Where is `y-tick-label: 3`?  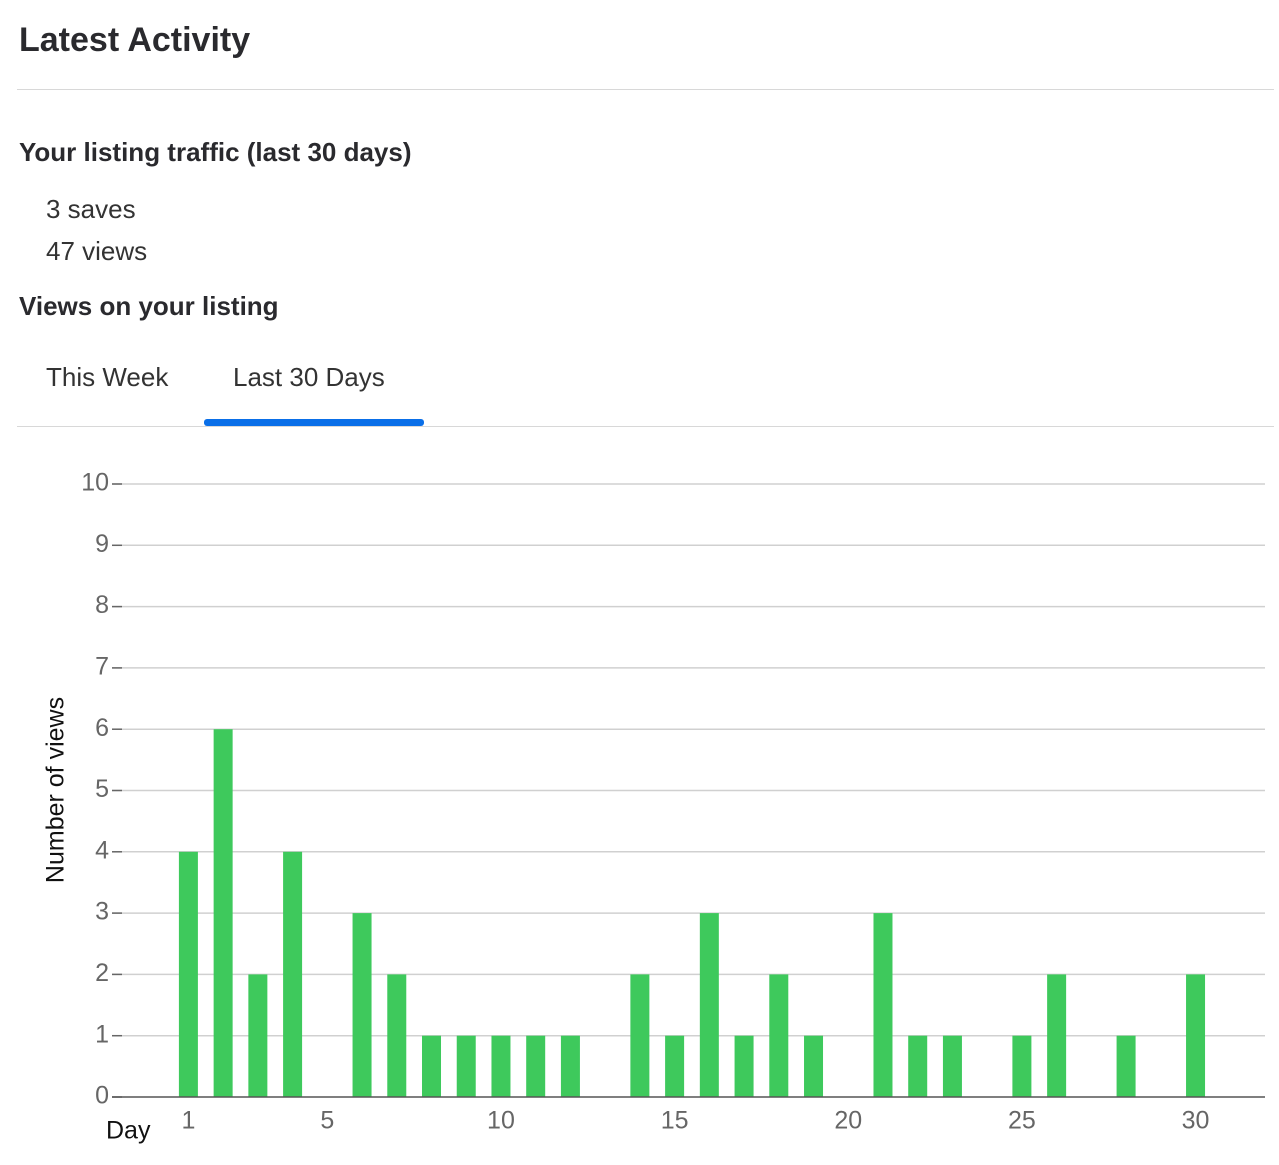 y-tick-label: 3 is located at coordinates (102, 912).